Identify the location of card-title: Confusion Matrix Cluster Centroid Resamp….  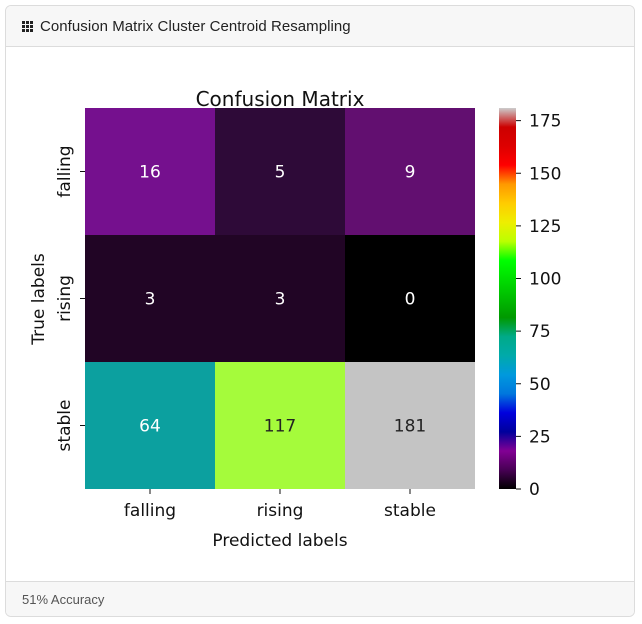
(195, 26).